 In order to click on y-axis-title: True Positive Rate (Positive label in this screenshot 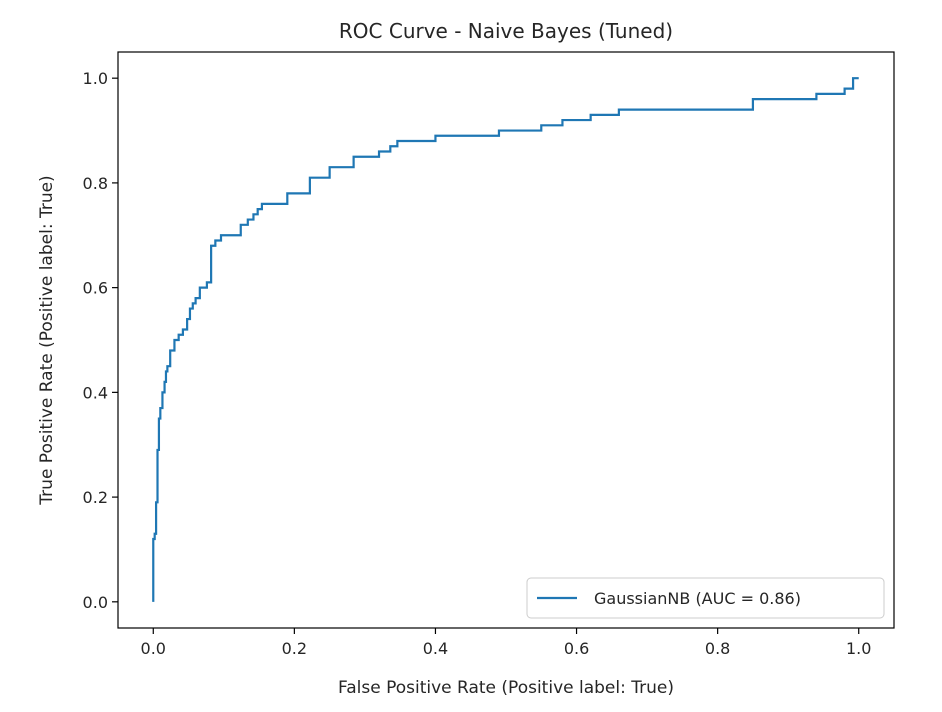, I will do `click(47, 340)`.